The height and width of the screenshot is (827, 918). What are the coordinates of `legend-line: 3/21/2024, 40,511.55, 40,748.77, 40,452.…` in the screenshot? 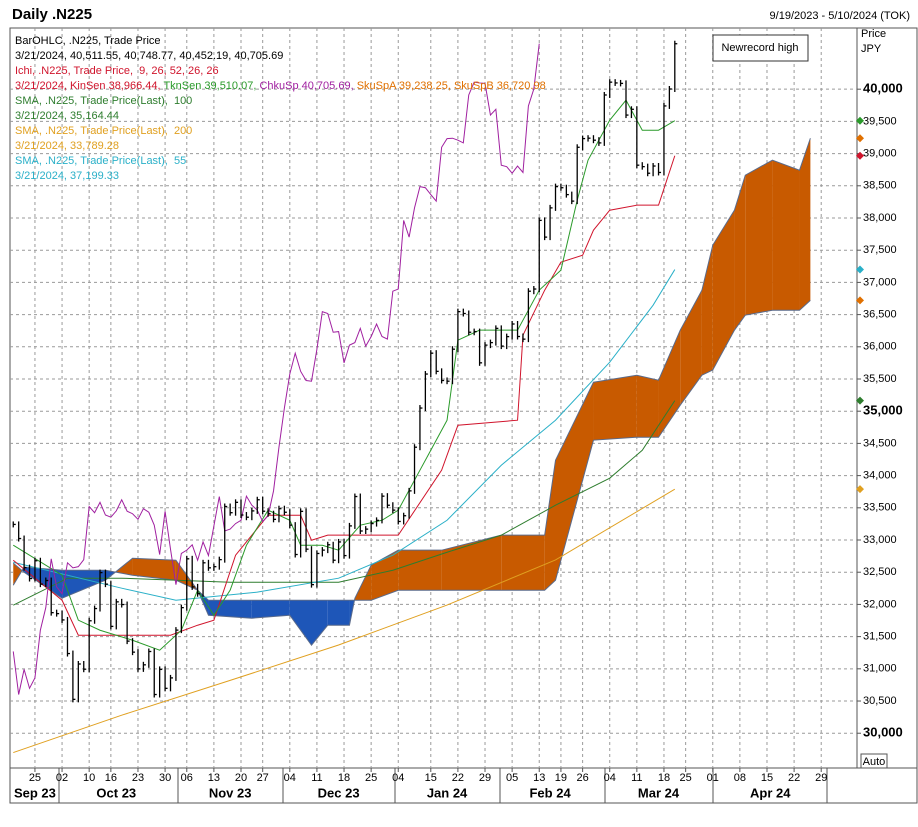 It's located at (149, 56).